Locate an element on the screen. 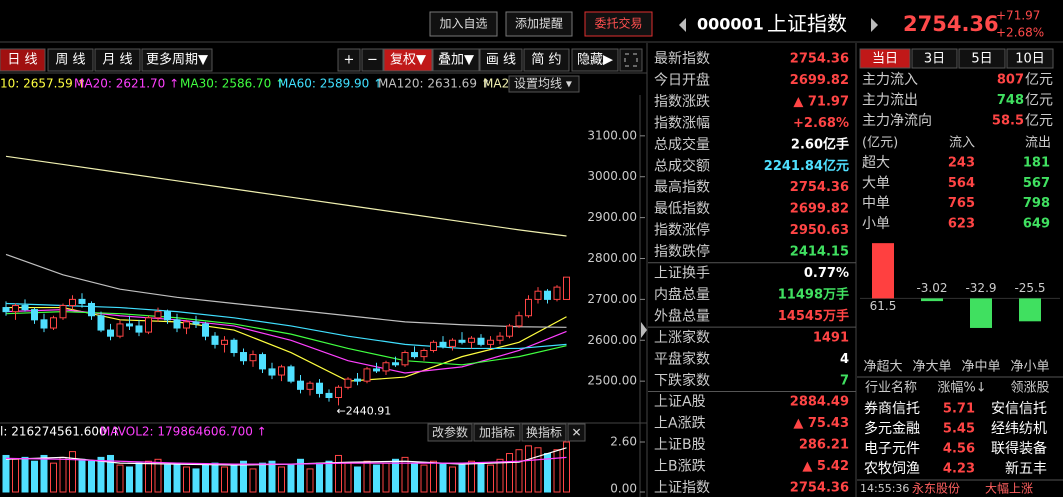 The width and height of the screenshot is (1063, 497). ma-settings-button is located at coordinates (544, 84).